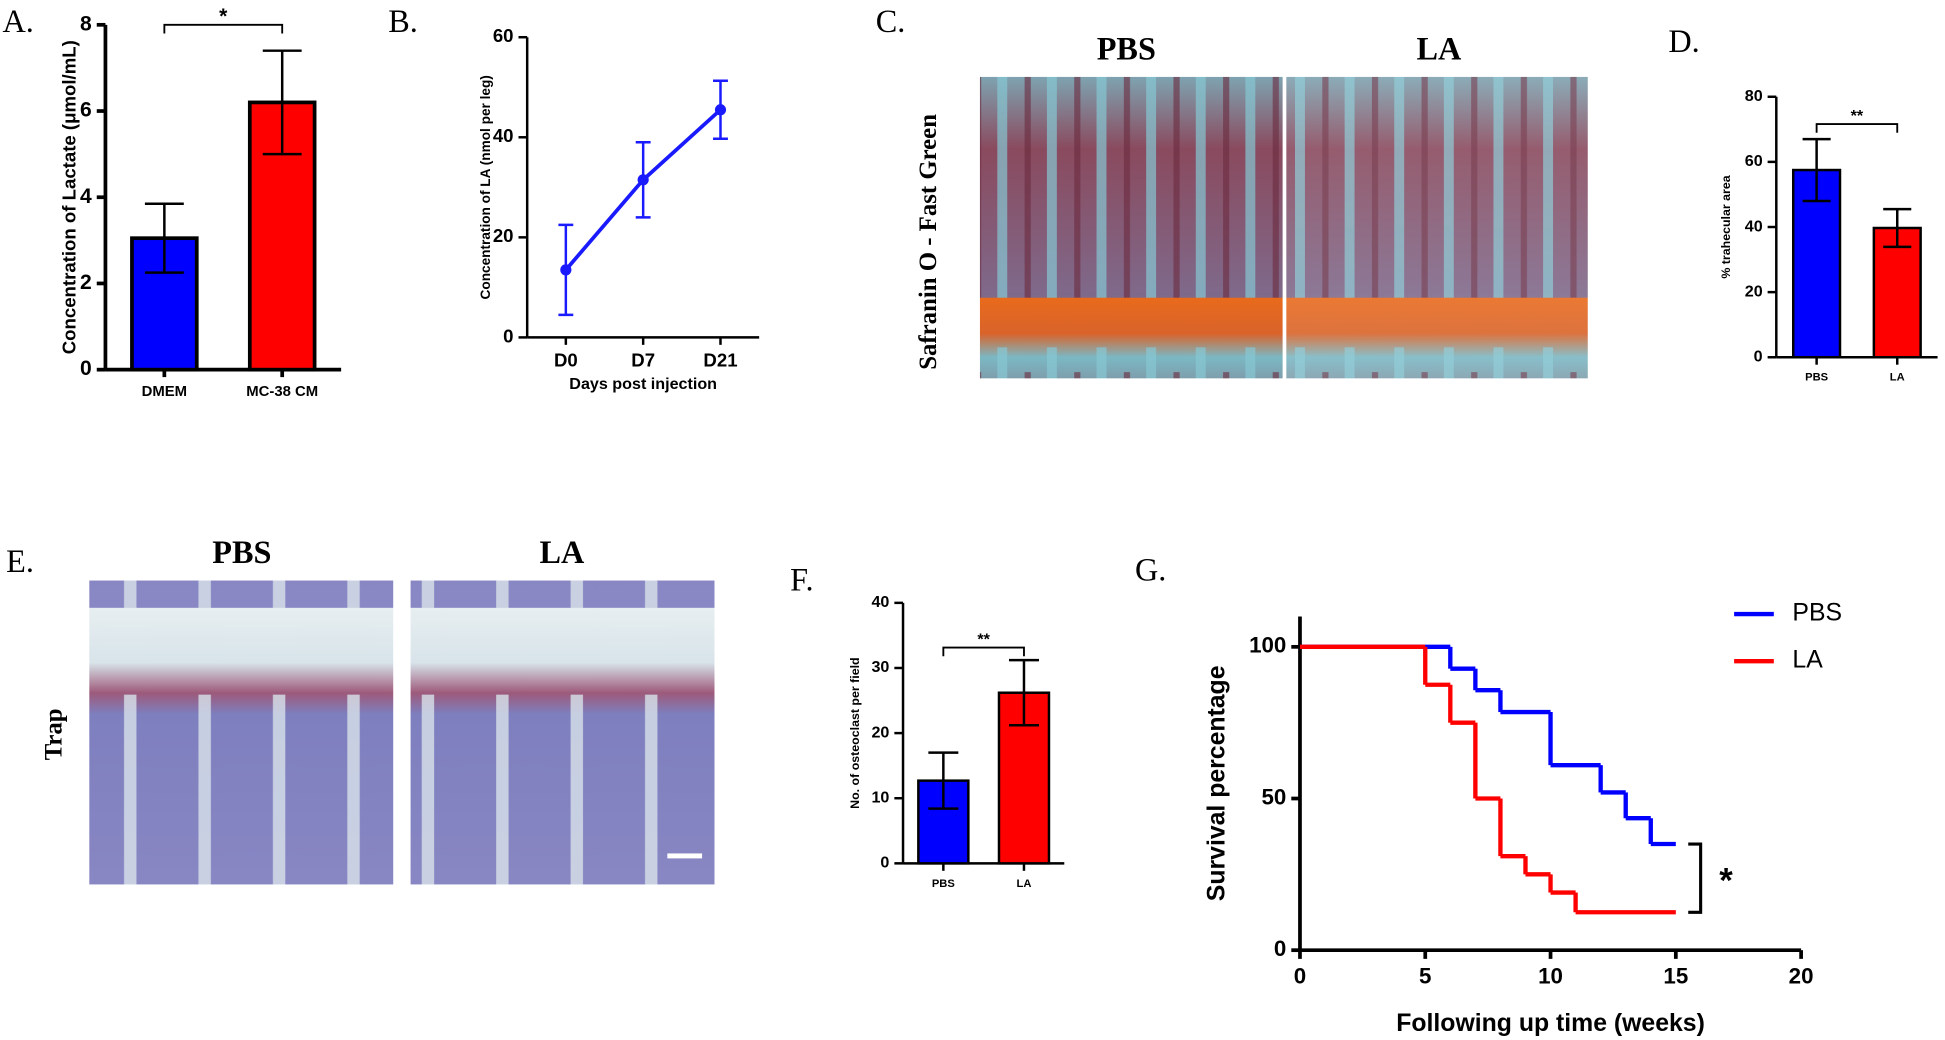 This screenshot has width=1945, height=1040. What do you see at coordinates (1150, 569) in the screenshot?
I see `panel-label: G.` at bounding box center [1150, 569].